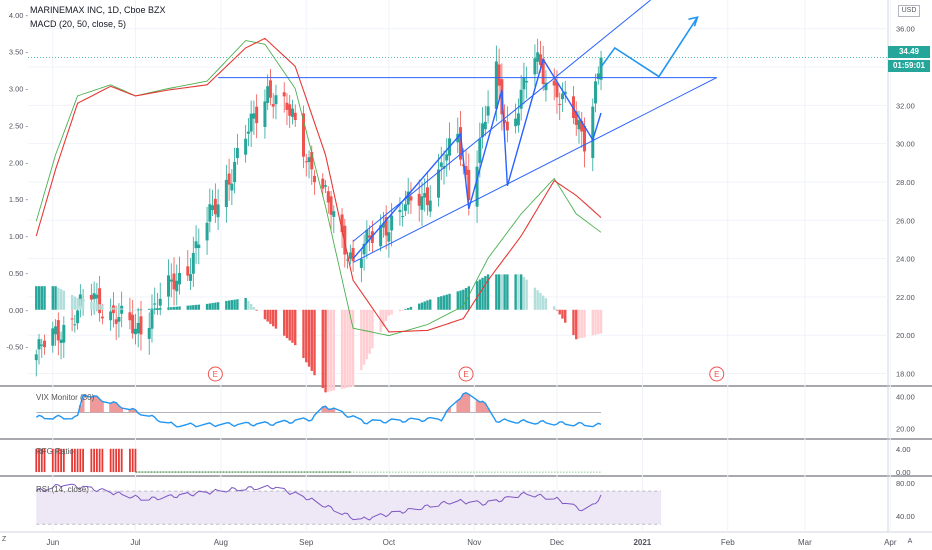 The width and height of the screenshot is (932, 550). I want to click on earnings-marker-label: E, so click(716, 374).